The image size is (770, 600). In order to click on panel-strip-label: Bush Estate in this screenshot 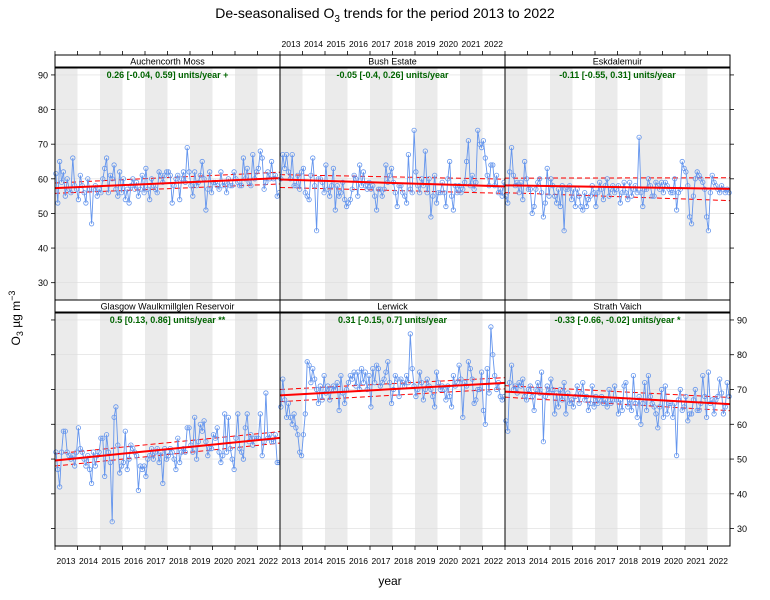, I will do `click(392, 62)`.